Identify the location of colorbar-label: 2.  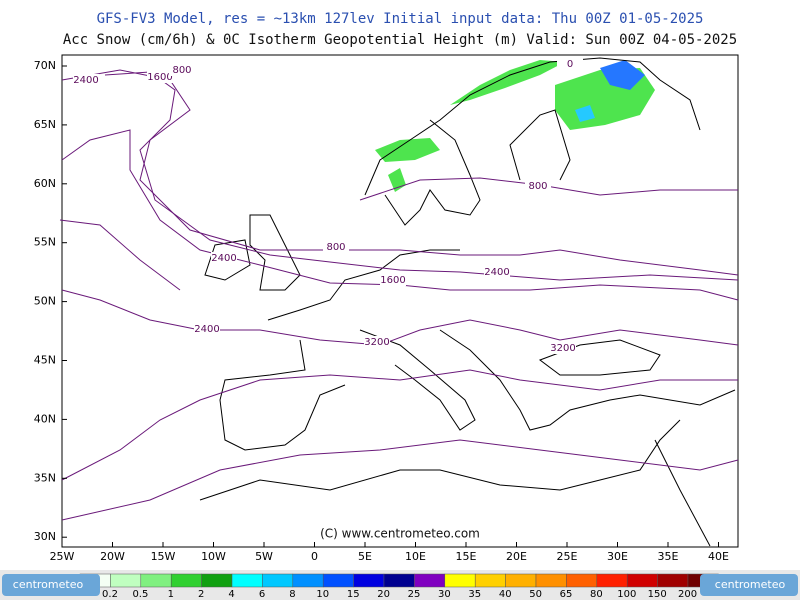
(201, 594).